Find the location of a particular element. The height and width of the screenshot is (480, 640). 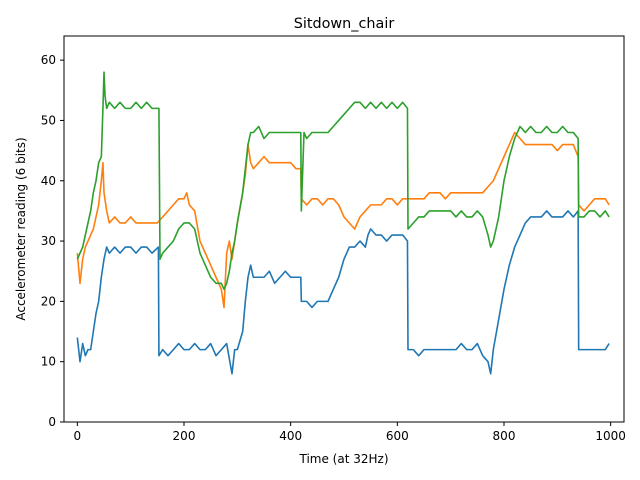

y-axis: 0 10 20 30 40 50 60 is located at coordinates (52, 241).